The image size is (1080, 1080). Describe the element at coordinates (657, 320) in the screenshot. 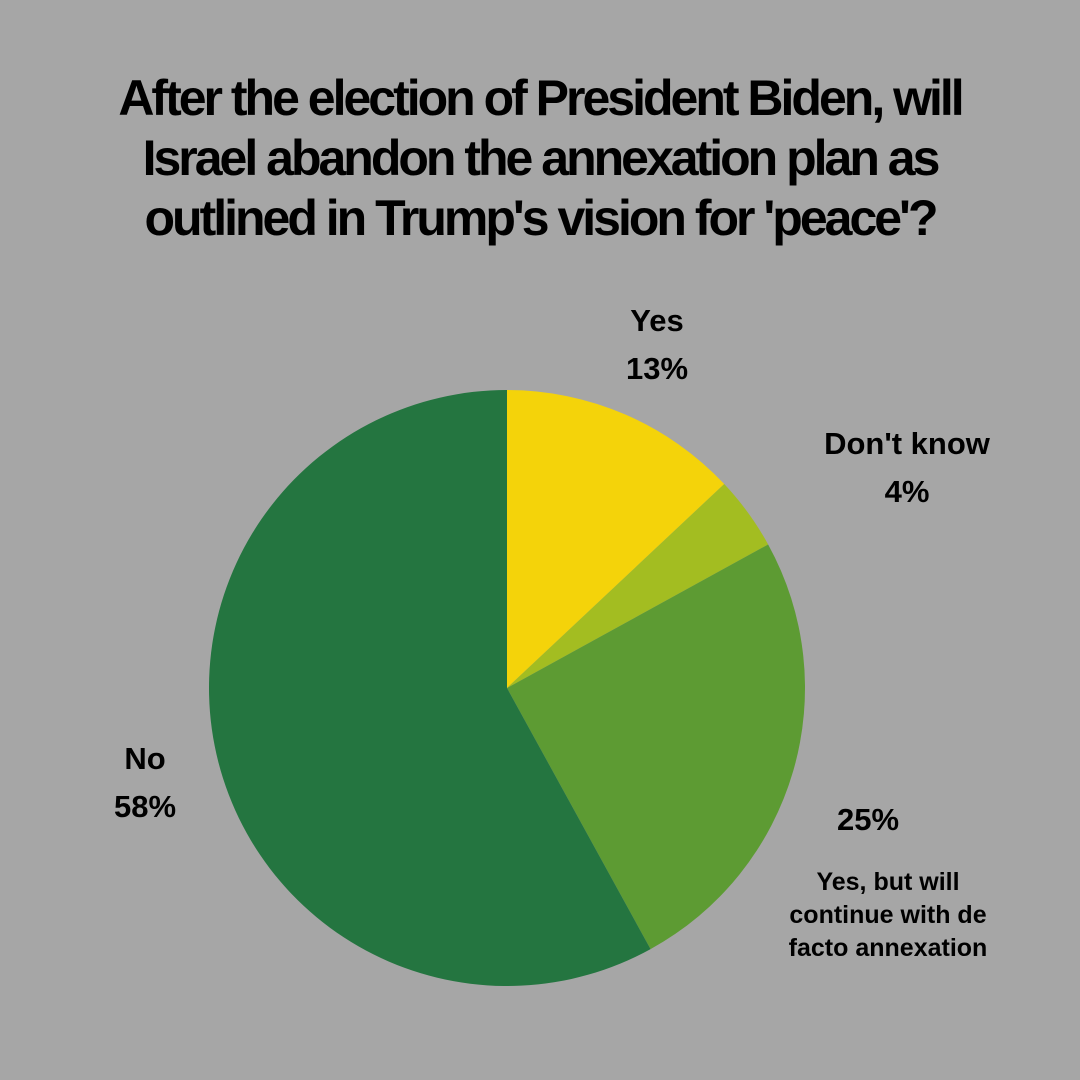

I see `slice-label-yes-name: Yes` at that location.